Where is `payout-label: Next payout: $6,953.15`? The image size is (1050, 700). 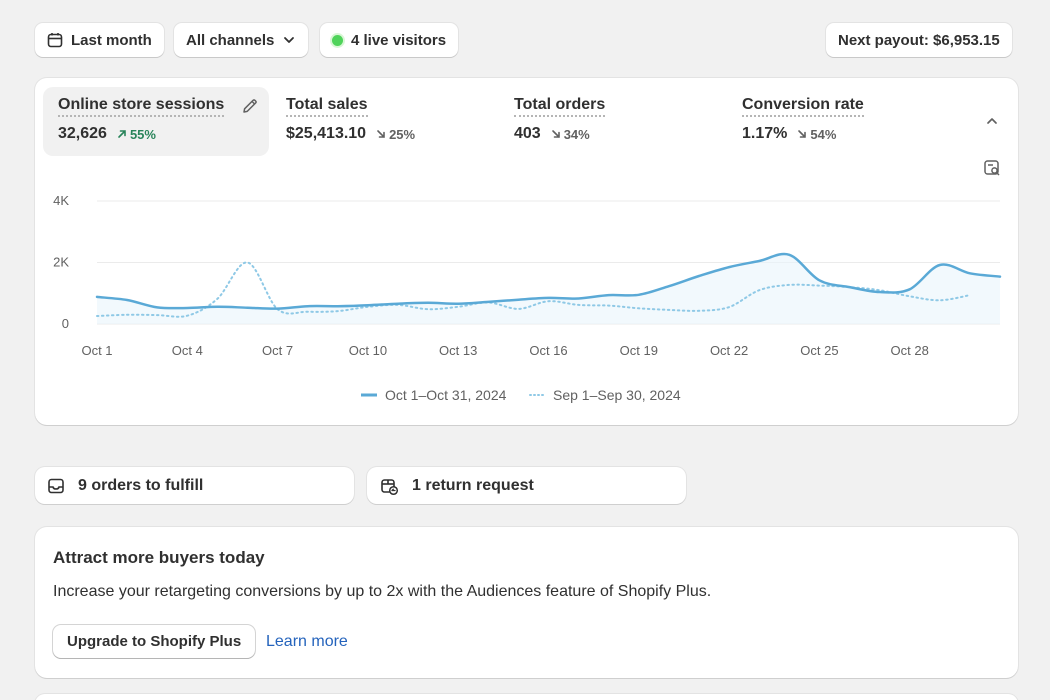
payout-label: Next payout: $6,953.15 is located at coordinates (919, 40).